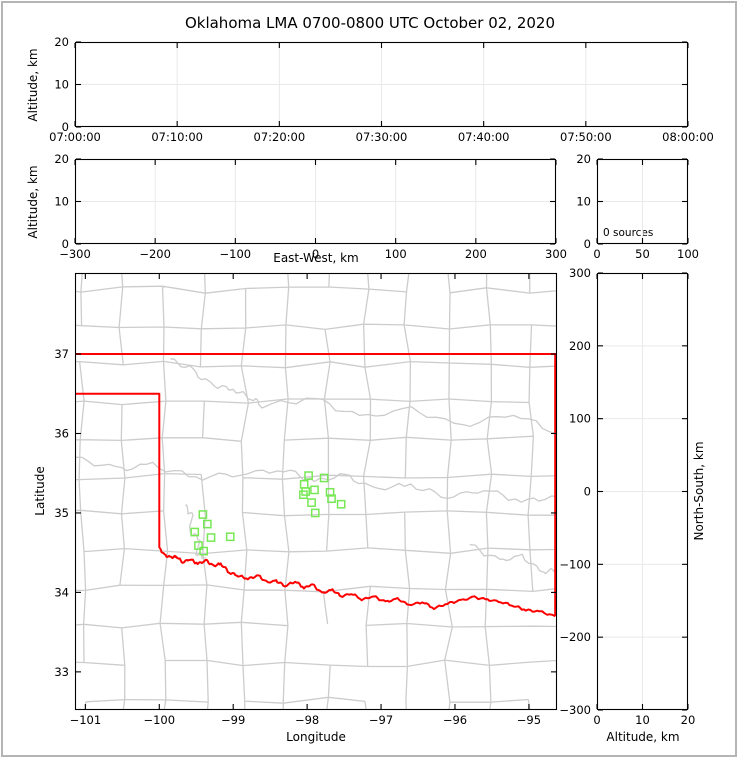  I want to click on y-tick-label: 100, so click(580, 419).